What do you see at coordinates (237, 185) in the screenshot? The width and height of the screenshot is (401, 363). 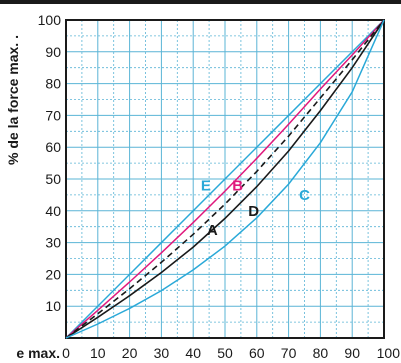 I see `curve-label-b: B` at bounding box center [237, 185].